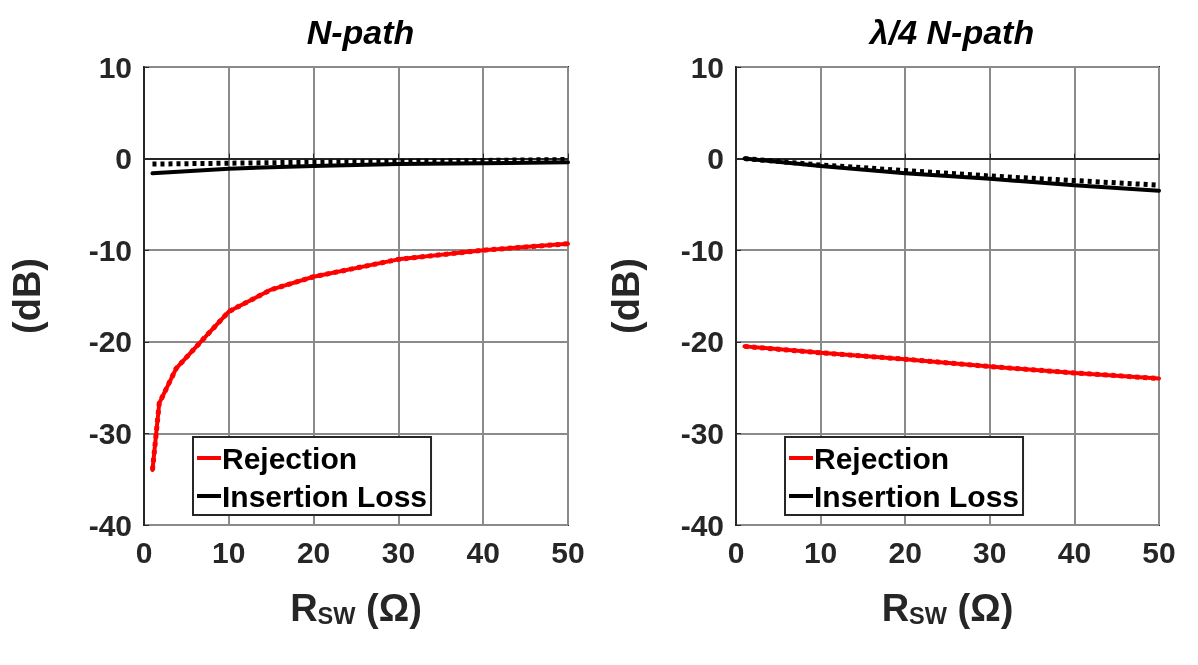 Image resolution: width=1198 pixels, height=665 pixels. Describe the element at coordinates (360, 32) in the screenshot. I see `chart-title: N-path` at that location.